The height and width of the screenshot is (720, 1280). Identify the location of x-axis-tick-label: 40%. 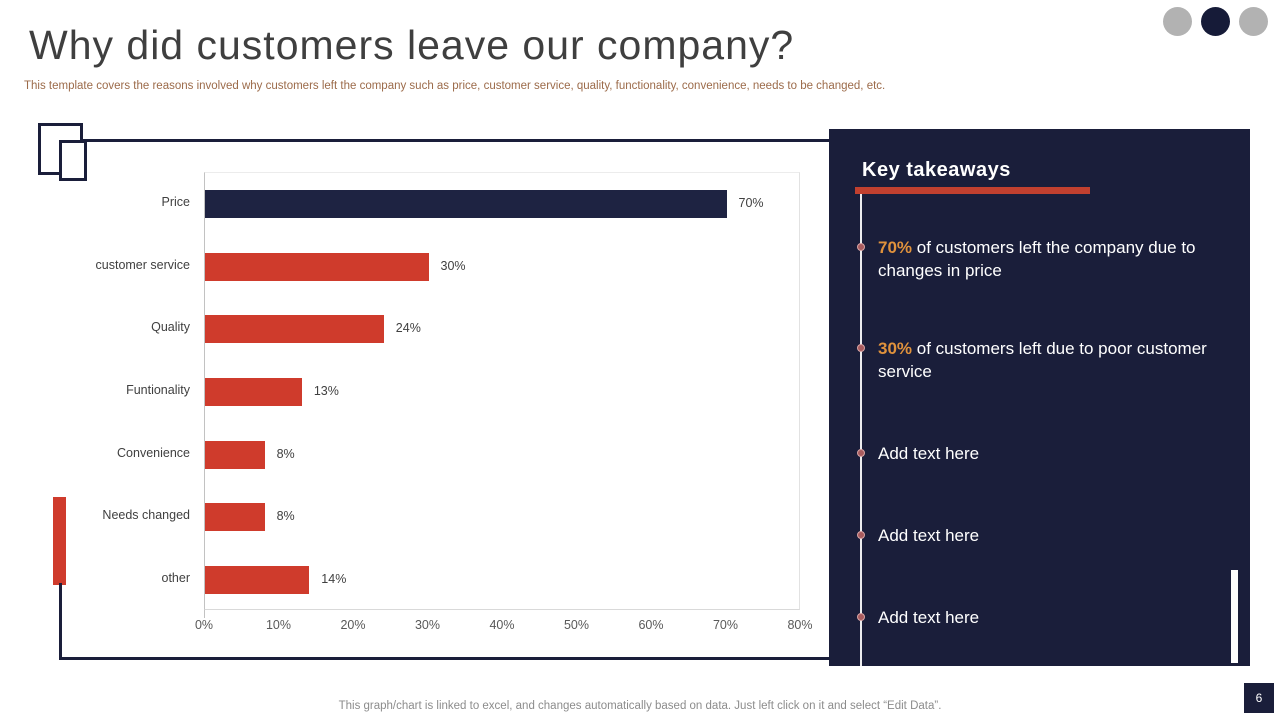
(502, 625).